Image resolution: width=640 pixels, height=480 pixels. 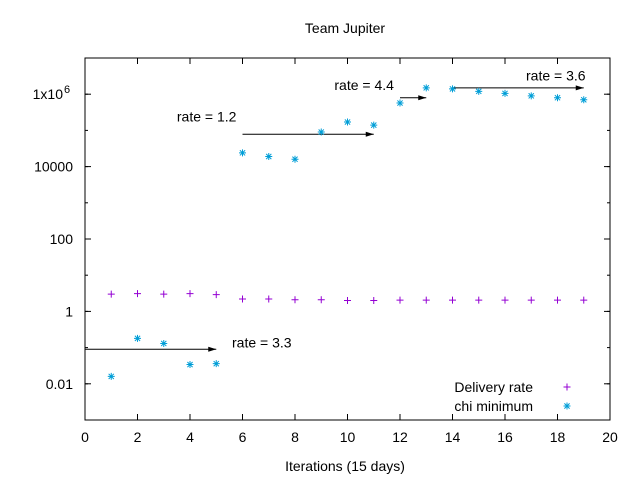 I want to click on y-tick-label-exponent: 6, so click(x=67, y=90).